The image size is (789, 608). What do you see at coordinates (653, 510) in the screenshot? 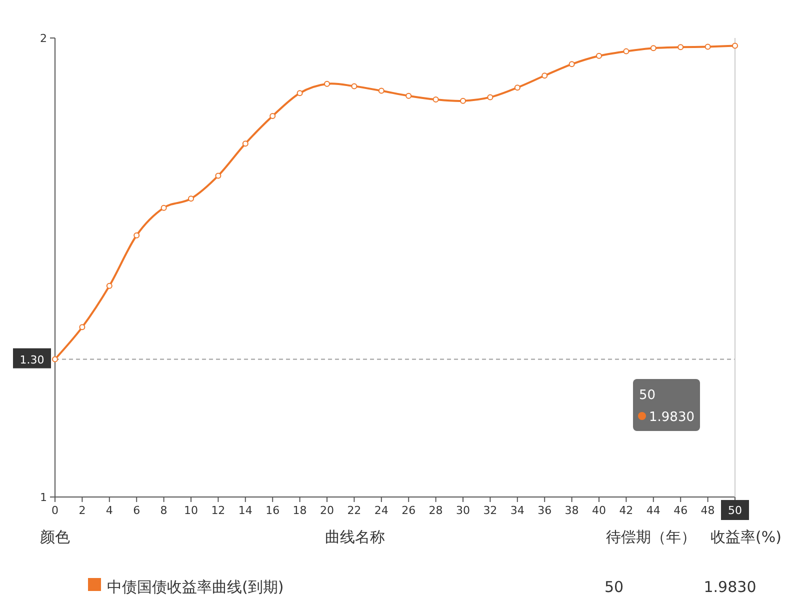
I see `x-tick-label: 44` at bounding box center [653, 510].